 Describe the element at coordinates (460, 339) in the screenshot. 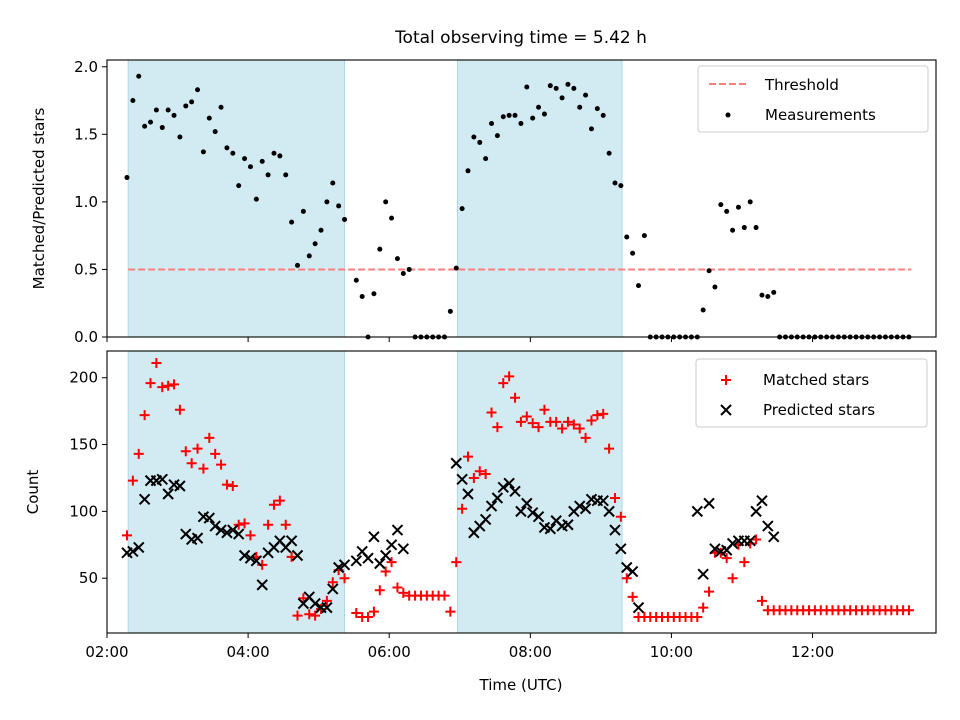

I see `top-x-ticks` at that location.